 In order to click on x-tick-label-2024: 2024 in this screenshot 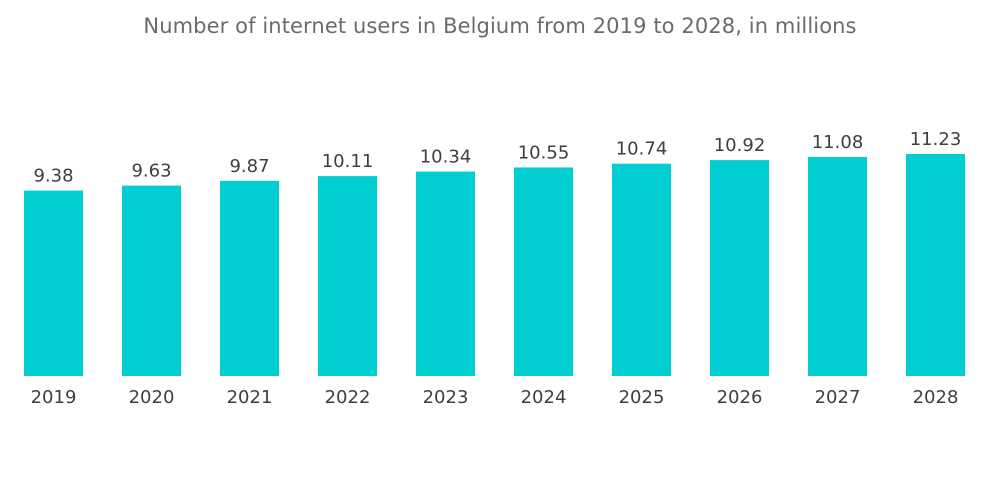, I will do `click(544, 397)`.